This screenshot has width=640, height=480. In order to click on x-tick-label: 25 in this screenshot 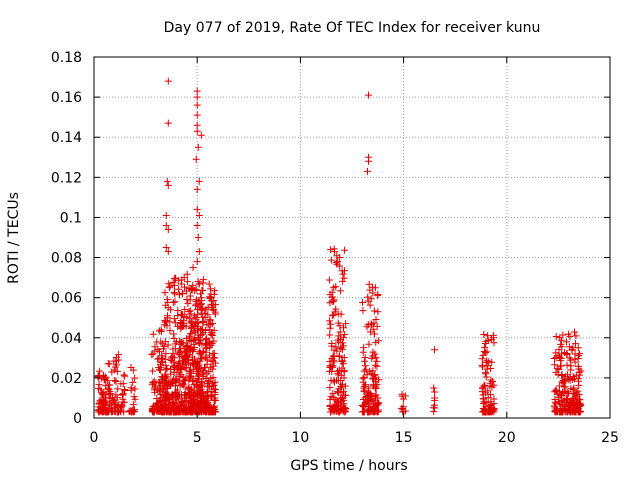, I will do `click(610, 438)`.